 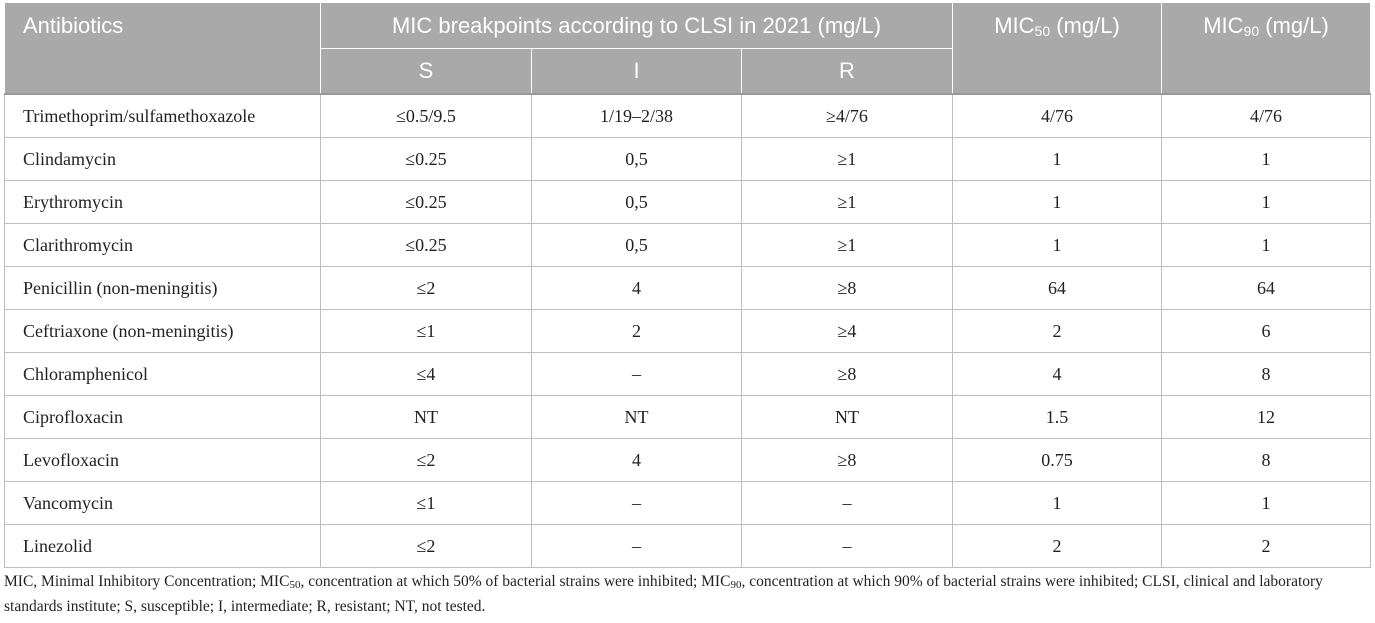 What do you see at coordinates (162, 288) in the screenshot?
I see `cell-antibiotic: Penicillin (non-meningitis)` at bounding box center [162, 288].